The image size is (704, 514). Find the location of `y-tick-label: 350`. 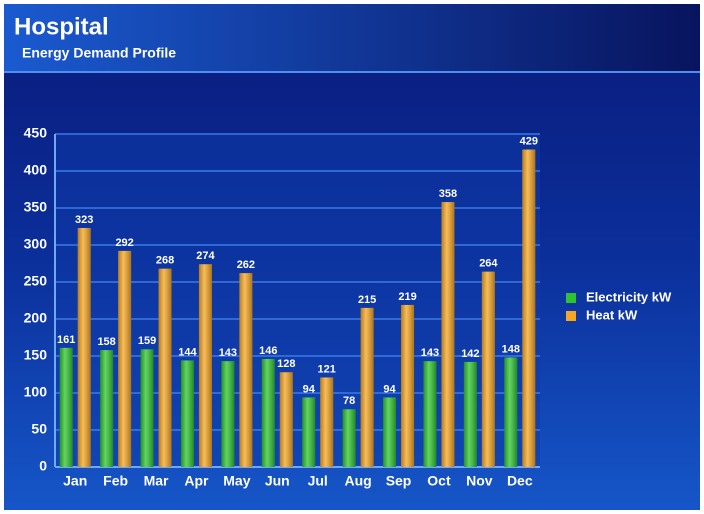

y-tick-label: 350 is located at coordinates (36, 207).